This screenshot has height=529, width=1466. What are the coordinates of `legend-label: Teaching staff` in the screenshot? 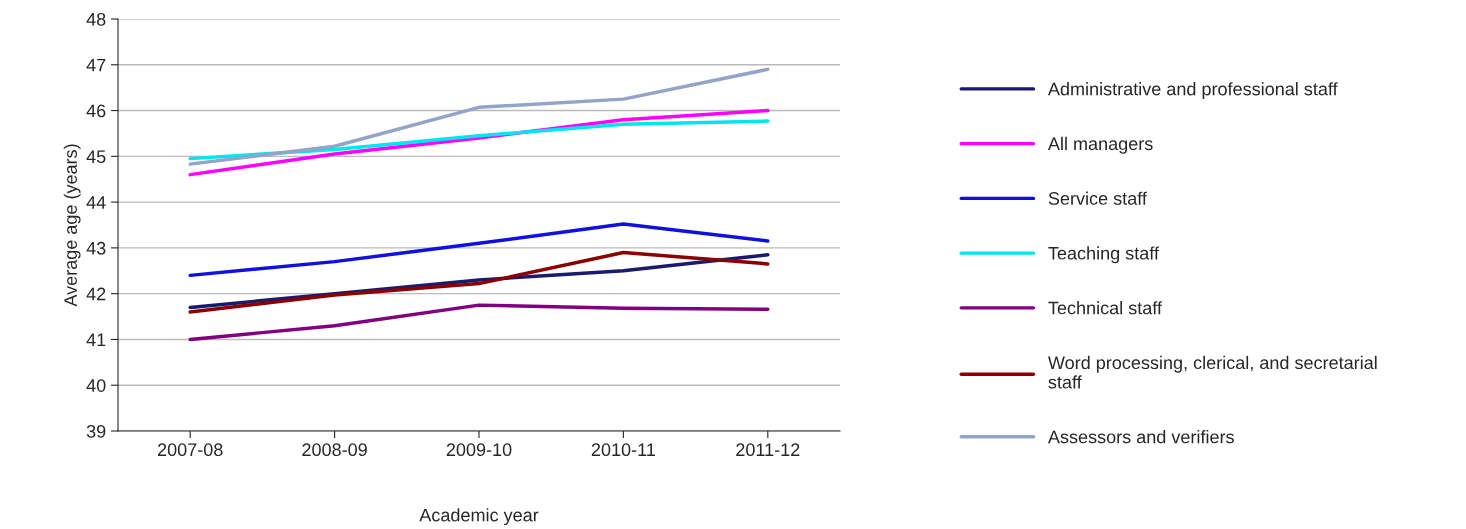 It's located at (1104, 255).